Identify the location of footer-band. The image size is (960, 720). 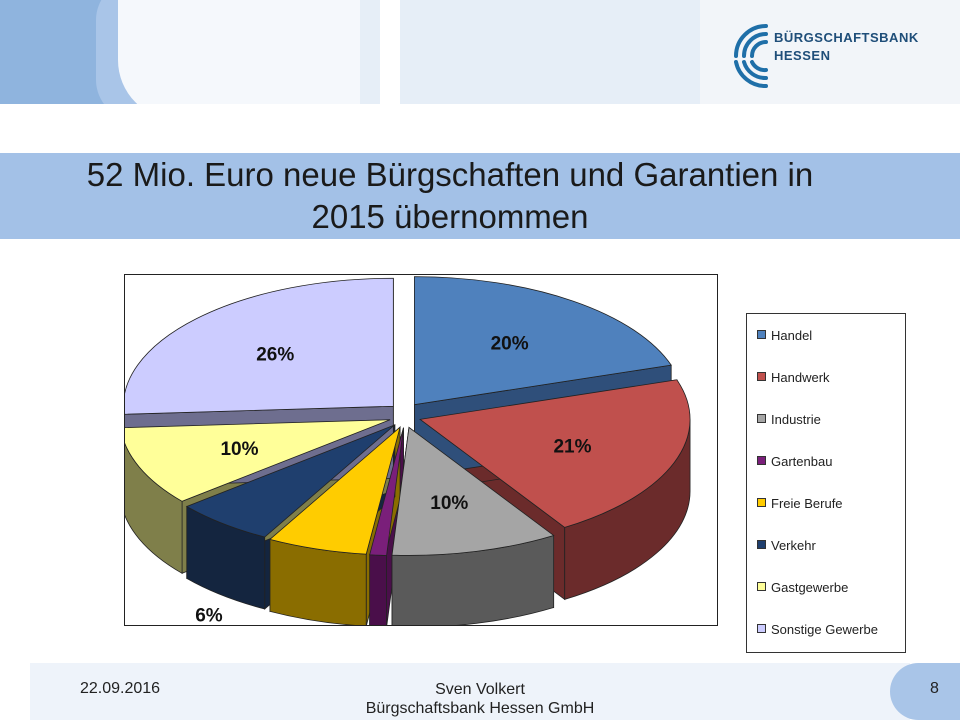
(480, 691).